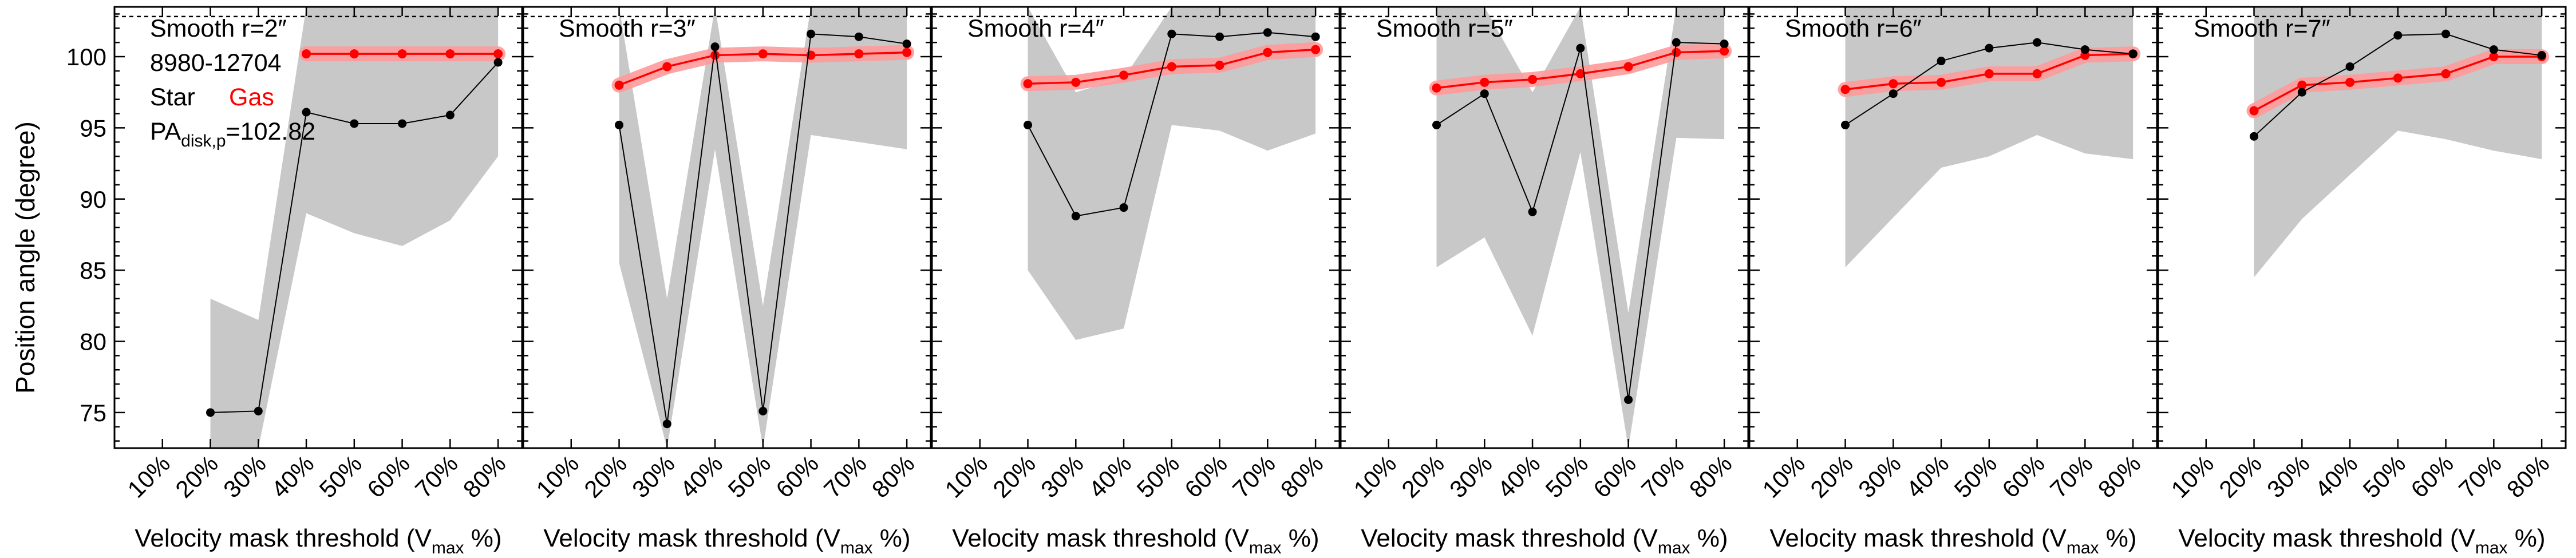 The height and width of the screenshot is (558, 2576). Describe the element at coordinates (25, 257) in the screenshot. I see `y-axis-label: Position angle (degree)` at that location.